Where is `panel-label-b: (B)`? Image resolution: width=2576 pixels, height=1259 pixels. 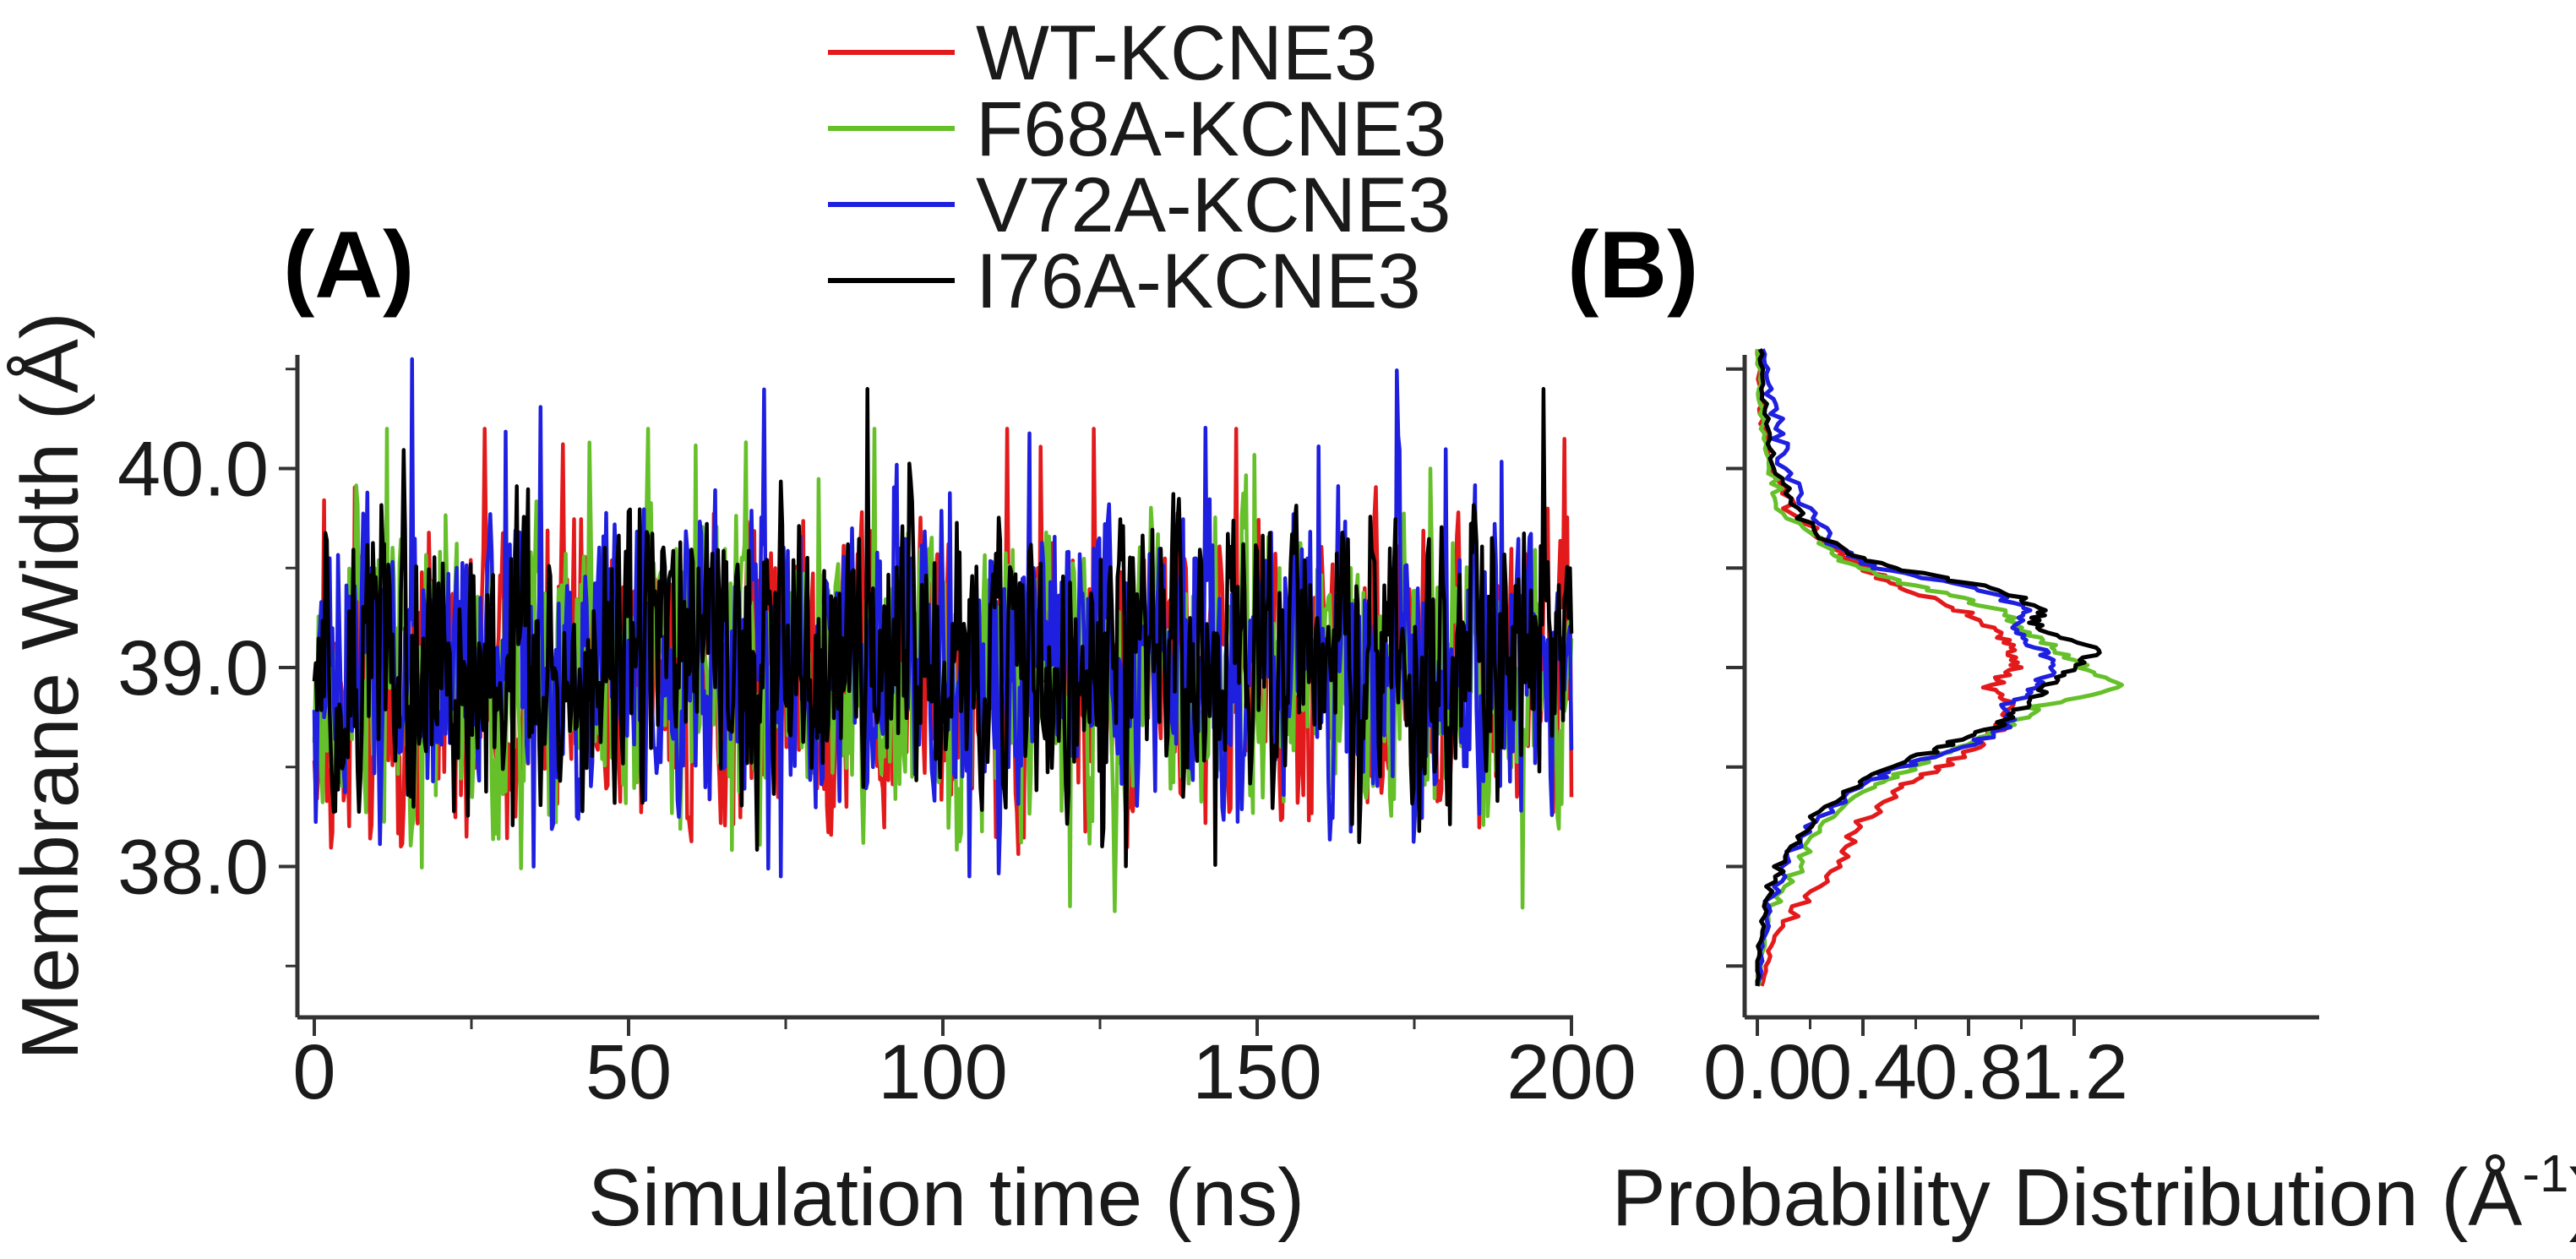 panel-label-b: (B) is located at coordinates (1632, 265).